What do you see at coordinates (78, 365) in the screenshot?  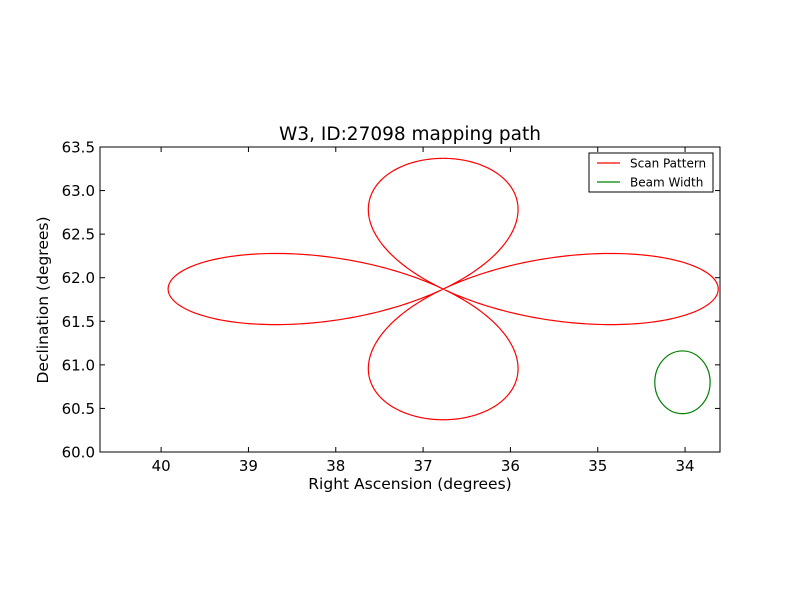 I see `y-tick-label: 61.0` at bounding box center [78, 365].